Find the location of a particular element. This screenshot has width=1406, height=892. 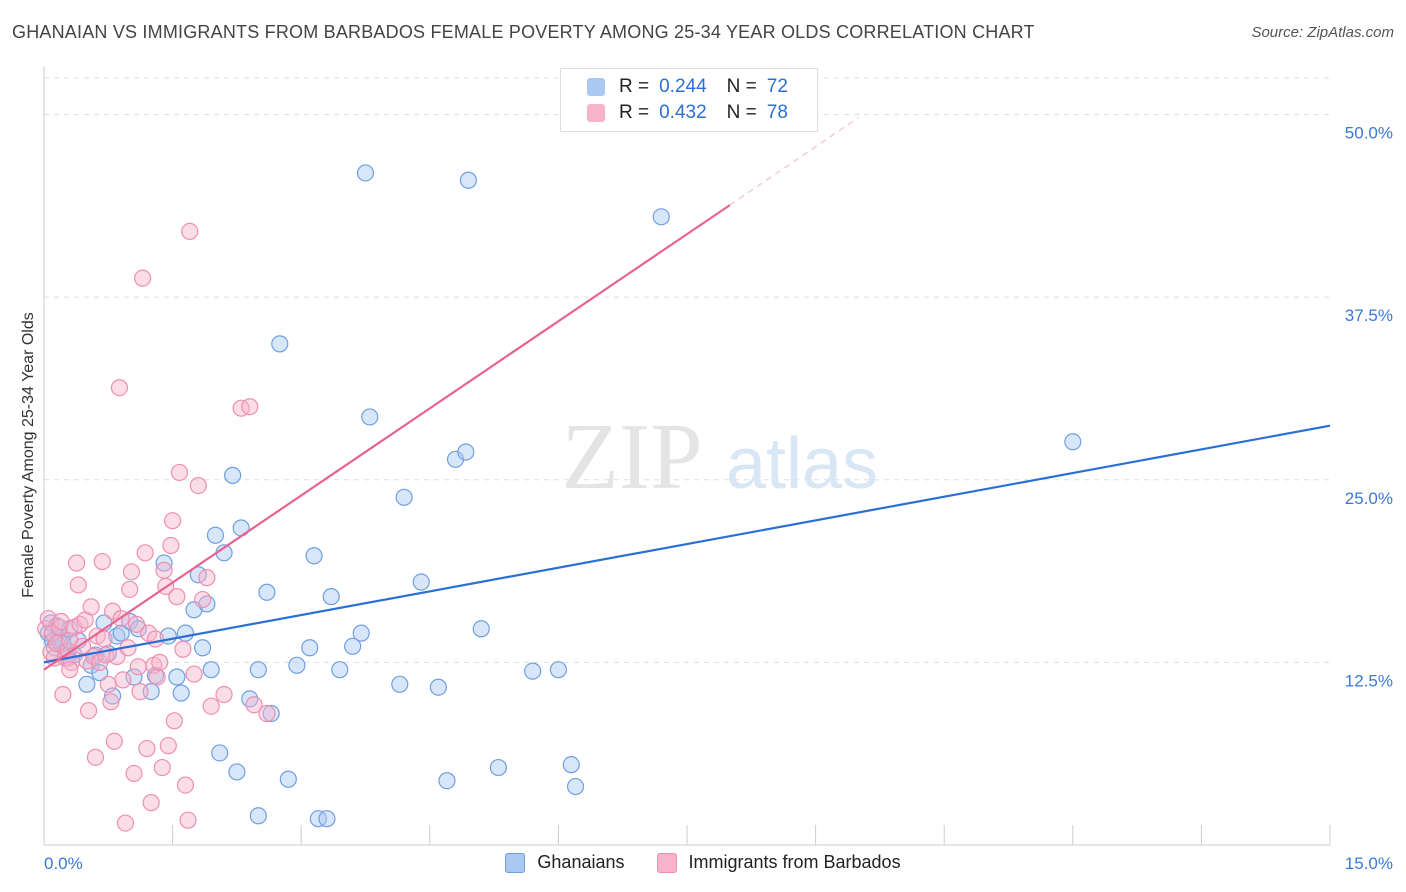

x-tick-label-max: 15.0% is located at coordinates (1369, 863).